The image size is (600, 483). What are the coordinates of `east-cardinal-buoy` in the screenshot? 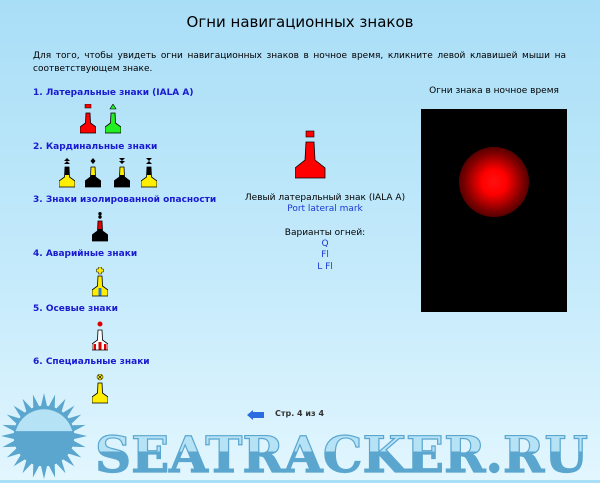 It's located at (93, 174).